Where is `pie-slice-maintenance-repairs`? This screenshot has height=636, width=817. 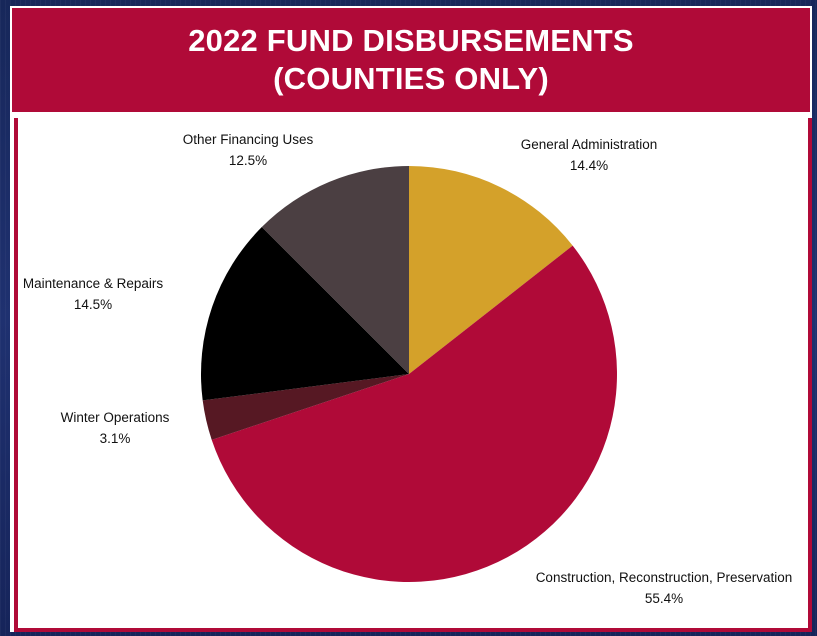 pie-slice-maintenance-repairs is located at coordinates (304, 314).